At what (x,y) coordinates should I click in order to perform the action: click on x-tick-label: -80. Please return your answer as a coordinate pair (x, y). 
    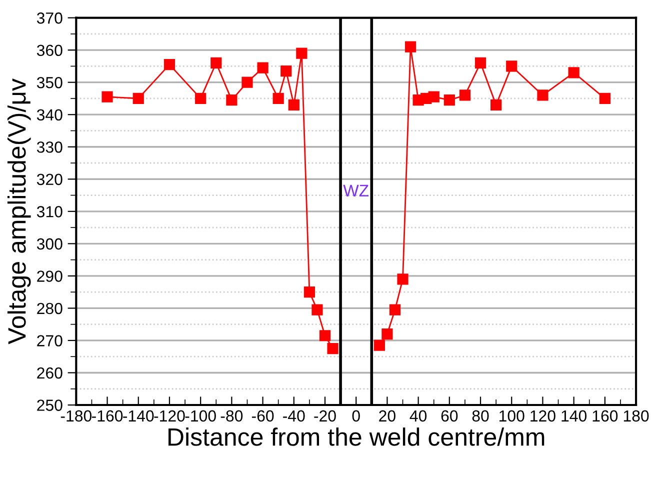
    Looking at the image, I should click on (231, 416).